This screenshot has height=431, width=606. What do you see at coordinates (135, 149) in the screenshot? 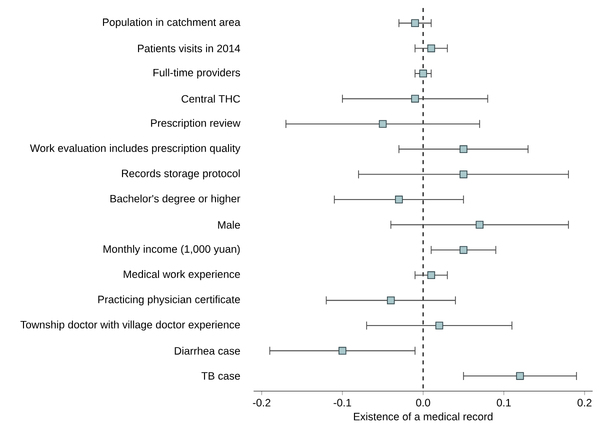
I see `y-tick-label: Work evaluation includes prescription quality` at bounding box center [135, 149].